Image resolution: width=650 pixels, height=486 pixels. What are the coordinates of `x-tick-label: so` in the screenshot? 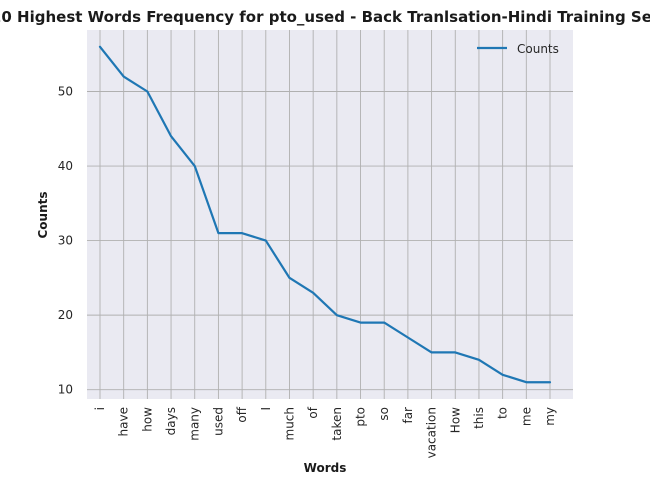 It's located at (384, 414).